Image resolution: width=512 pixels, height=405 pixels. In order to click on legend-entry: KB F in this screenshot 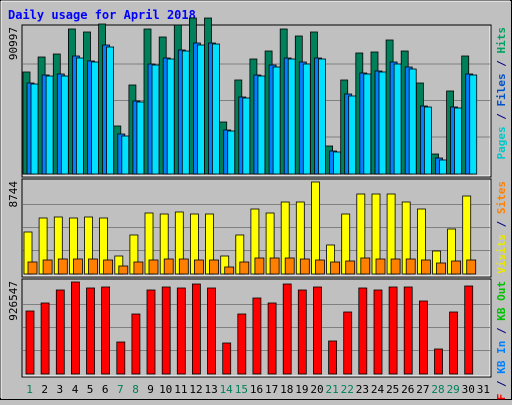, I will do `click(501, 397)`.